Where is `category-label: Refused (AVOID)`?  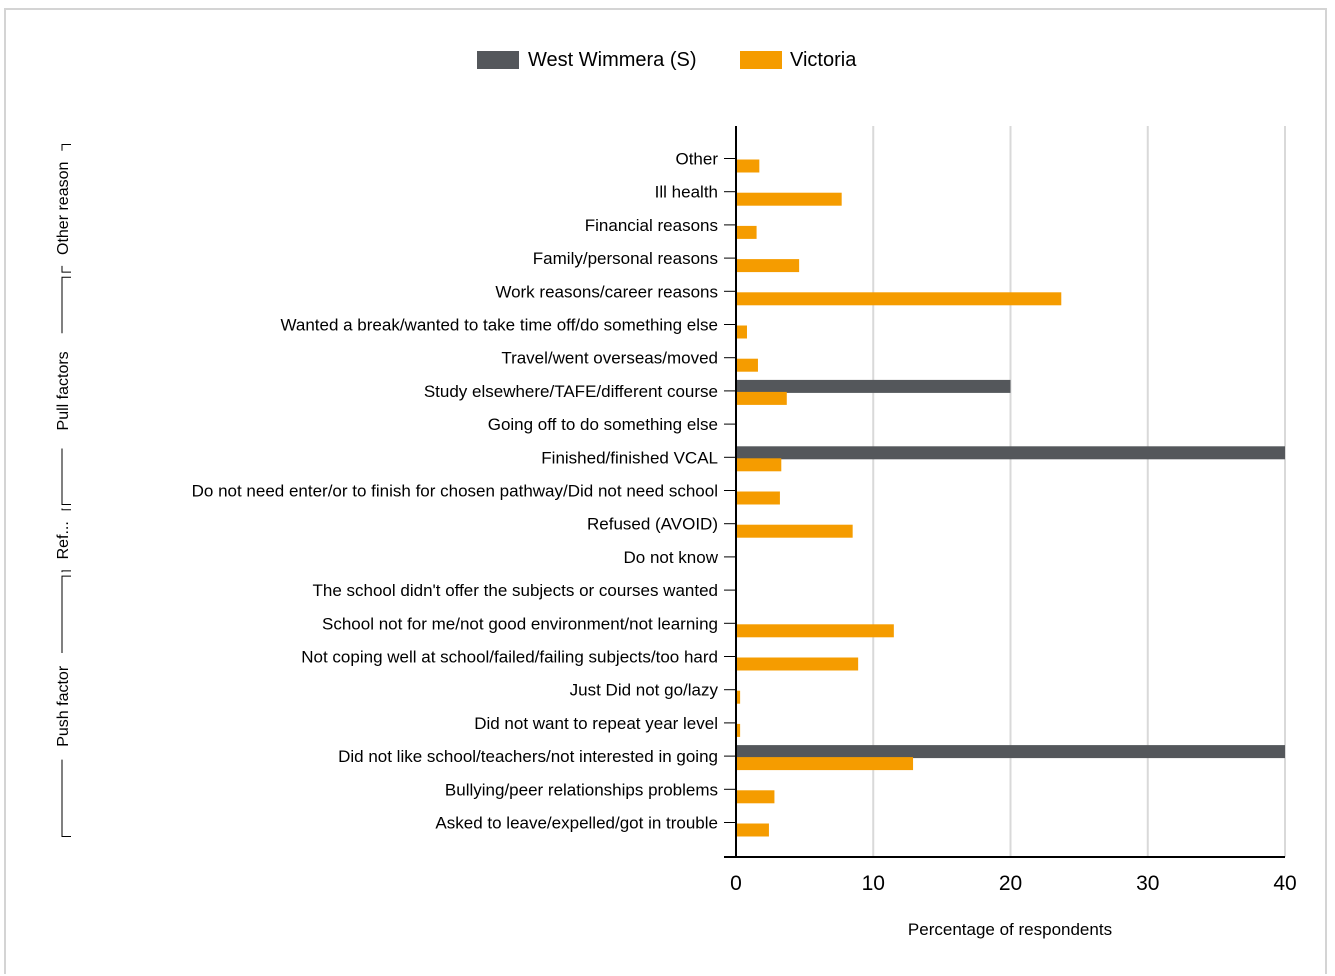
category-label: Refused (AVOID) is located at coordinates (652, 524).